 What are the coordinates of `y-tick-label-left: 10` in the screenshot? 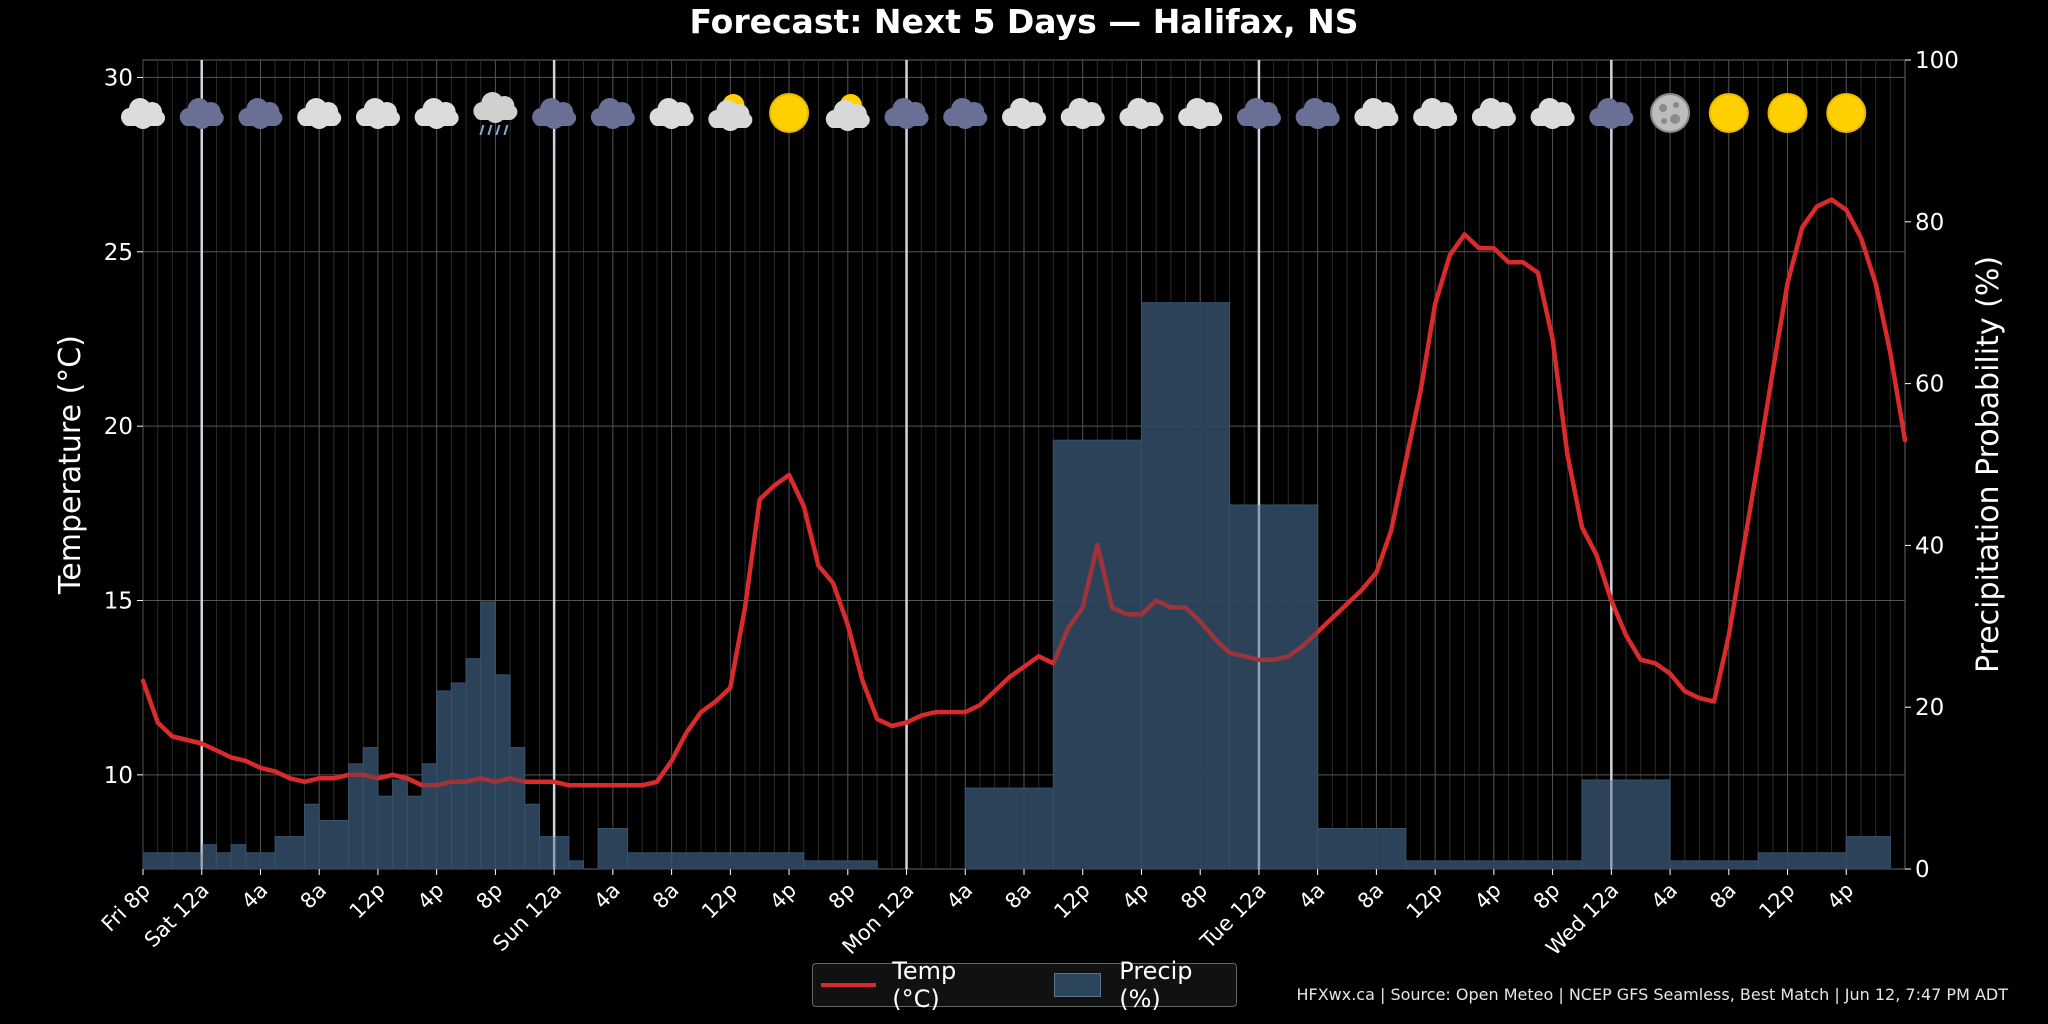 It's located at (118, 776).